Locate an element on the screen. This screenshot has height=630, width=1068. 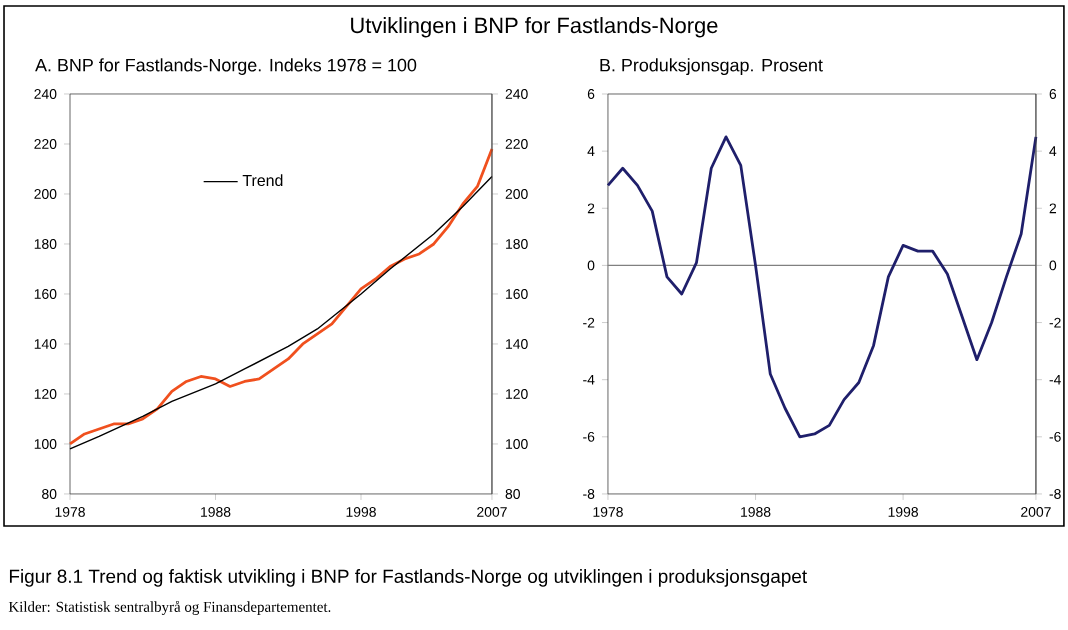
text: Figur 8.1 Trend og faktisk utvikling i BNP for Fastlands-Norge og utviklingen i produksjonsgapet is located at coordinates (408, 578).